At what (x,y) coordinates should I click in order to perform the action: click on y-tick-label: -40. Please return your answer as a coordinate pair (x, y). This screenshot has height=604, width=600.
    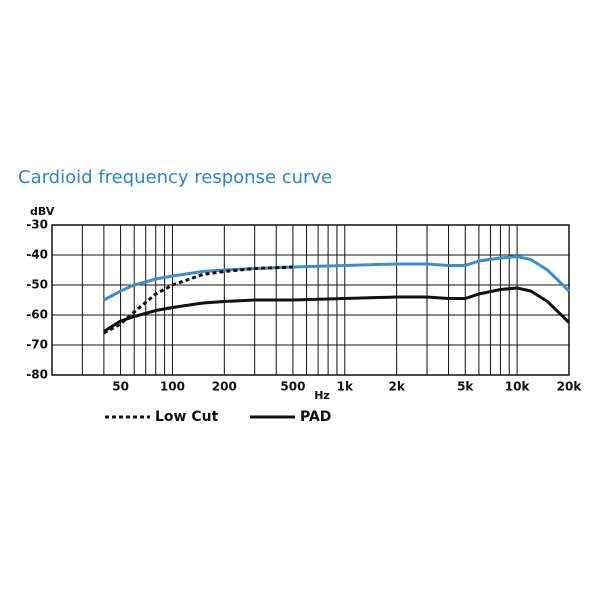
    Looking at the image, I should click on (37, 255).